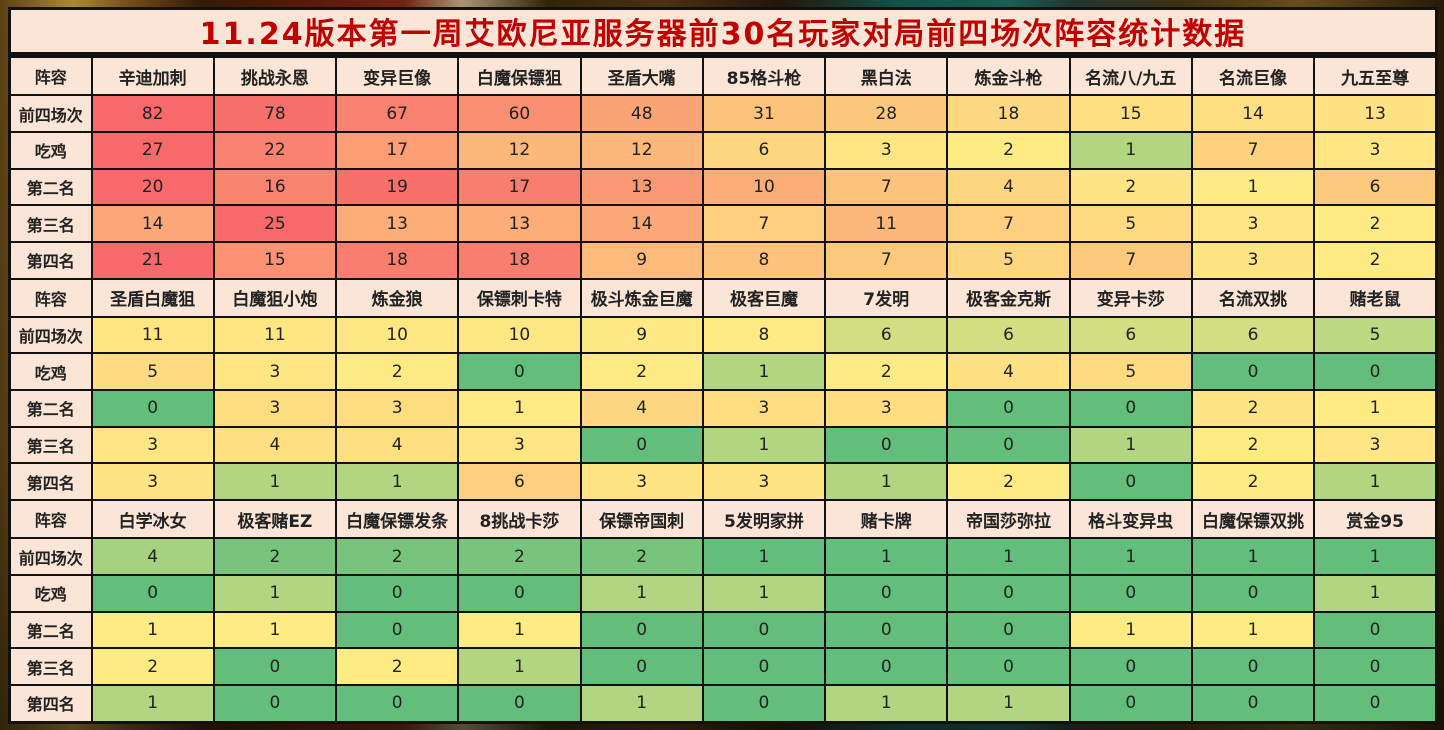  Describe the element at coordinates (152, 187) in the screenshot. I see `stat-cell: 20` at that location.